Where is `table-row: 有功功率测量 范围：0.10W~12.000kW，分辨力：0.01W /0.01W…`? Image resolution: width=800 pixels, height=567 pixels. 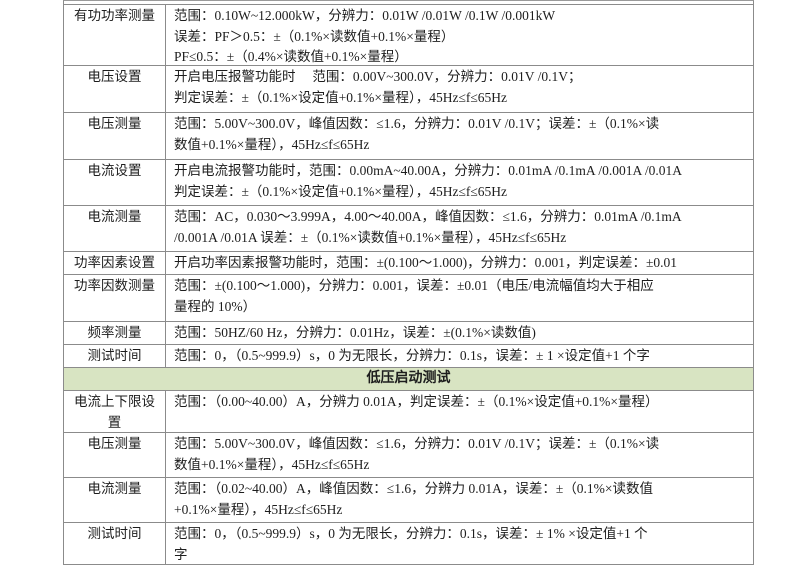
table-row: 有功功率测量 范围：0.10W~12.000kW，分辨力：0.01W /0.01W… is located at coordinates (408, 35).